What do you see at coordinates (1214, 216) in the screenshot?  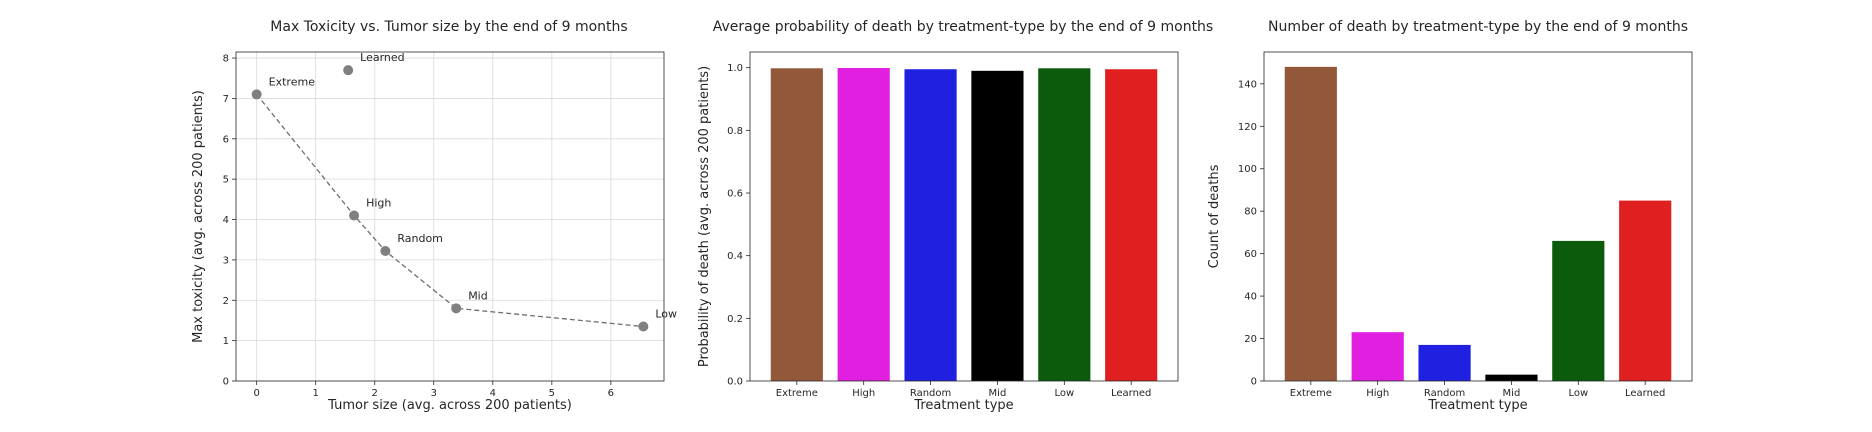 I see `y-axis-label: Count of deaths` at bounding box center [1214, 216].